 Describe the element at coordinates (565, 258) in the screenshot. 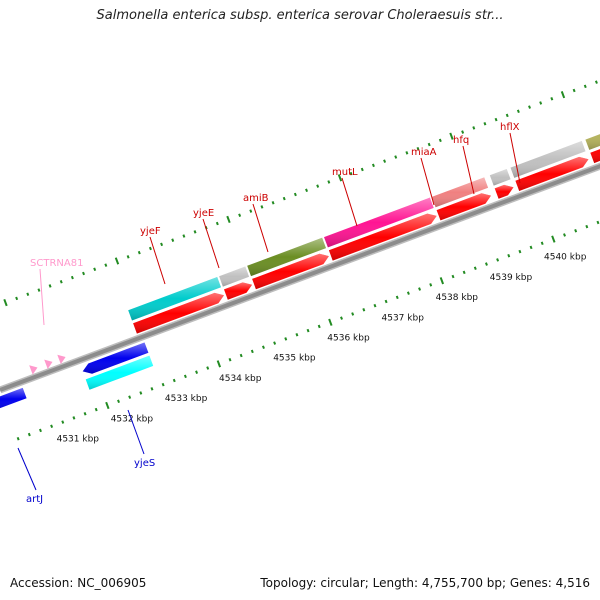

I see `kbp-tick-label: 4540 kbp` at that location.